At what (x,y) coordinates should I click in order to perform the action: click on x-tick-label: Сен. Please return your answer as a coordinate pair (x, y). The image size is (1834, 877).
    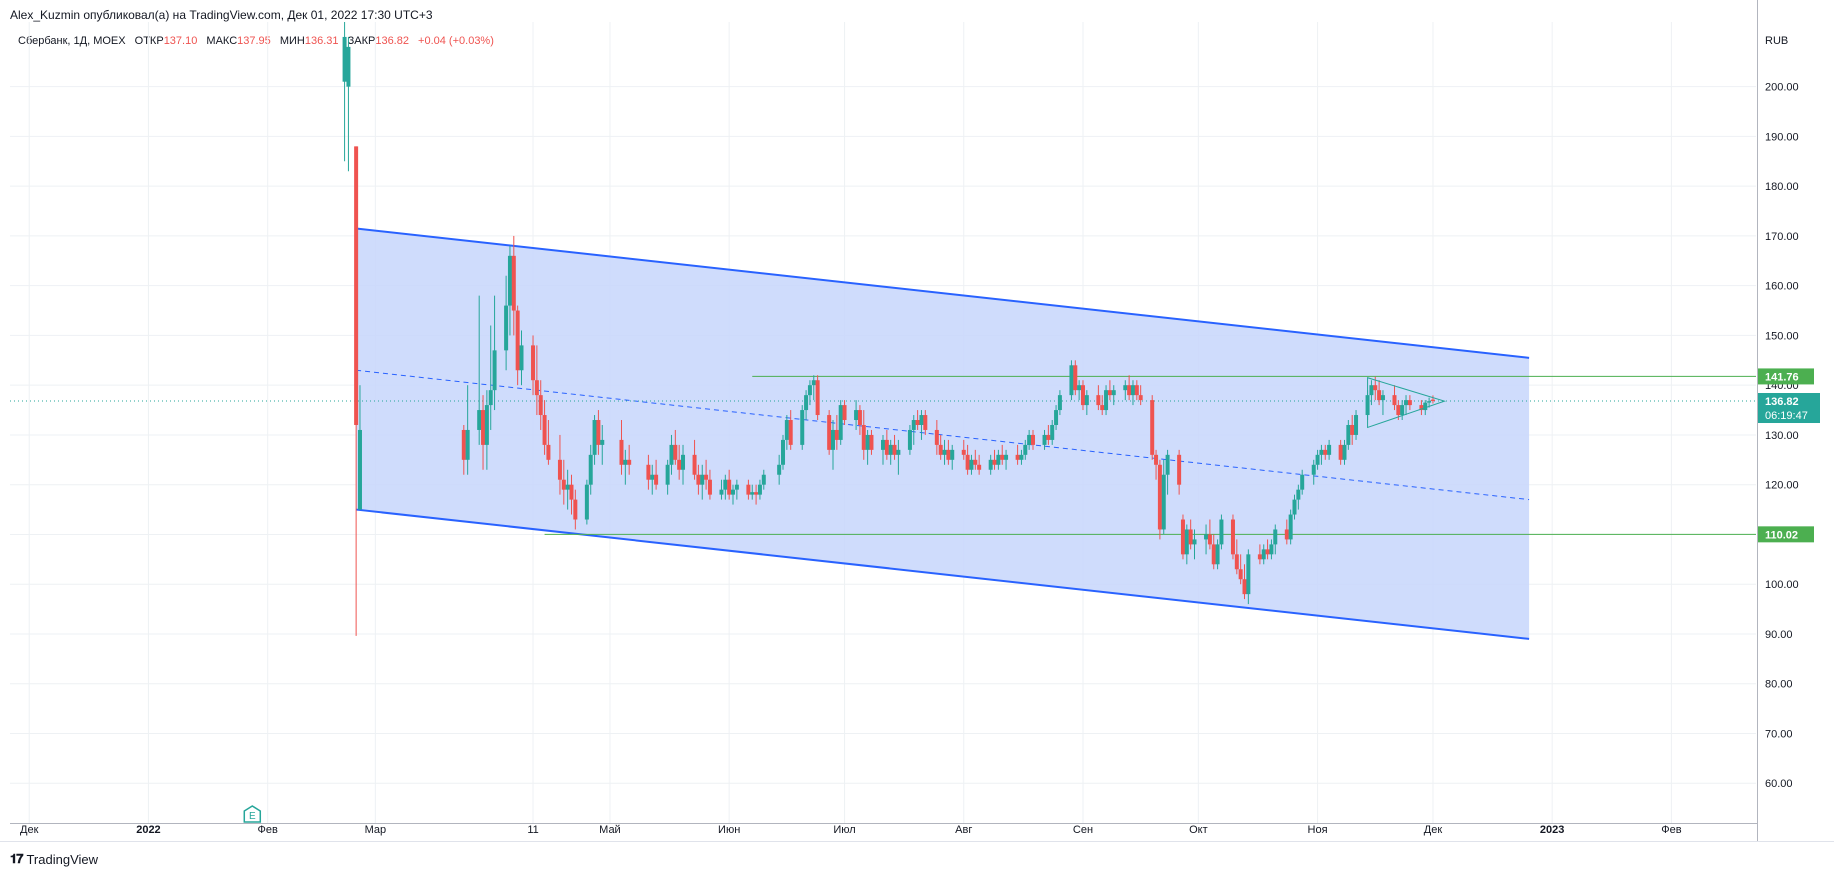
    Looking at the image, I should click on (1083, 830).